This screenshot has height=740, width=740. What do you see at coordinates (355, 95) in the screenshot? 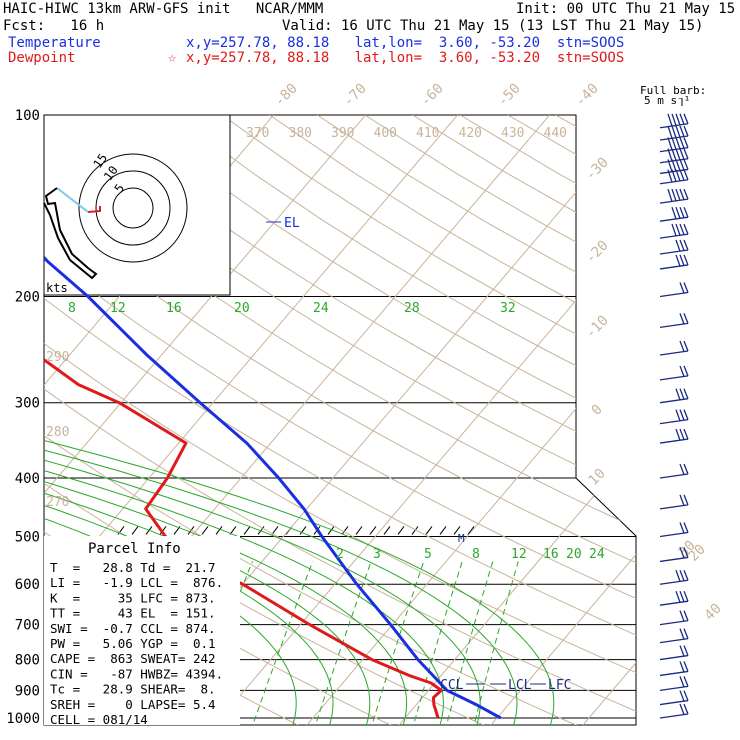
I see `isotherm-tick-label: -70` at bounding box center [355, 95].